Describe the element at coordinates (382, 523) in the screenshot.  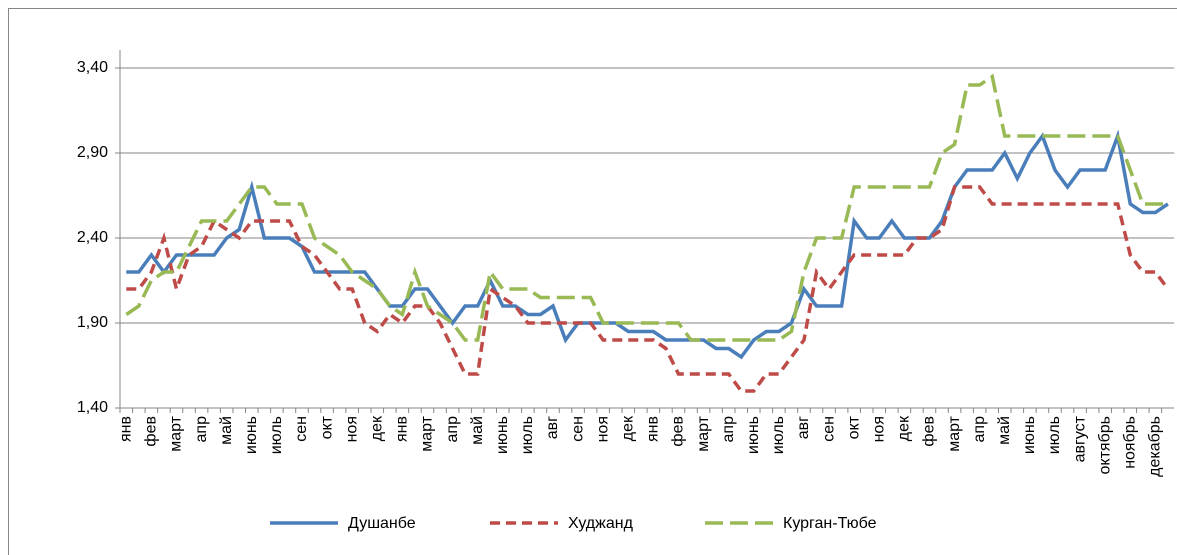
I see `legend-label: Душанбе` at that location.